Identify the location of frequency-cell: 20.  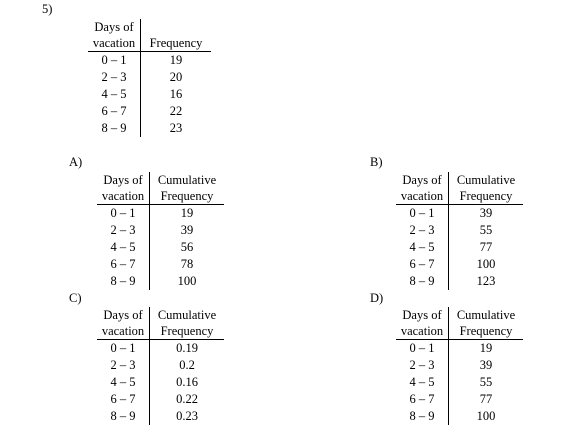
(176, 77).